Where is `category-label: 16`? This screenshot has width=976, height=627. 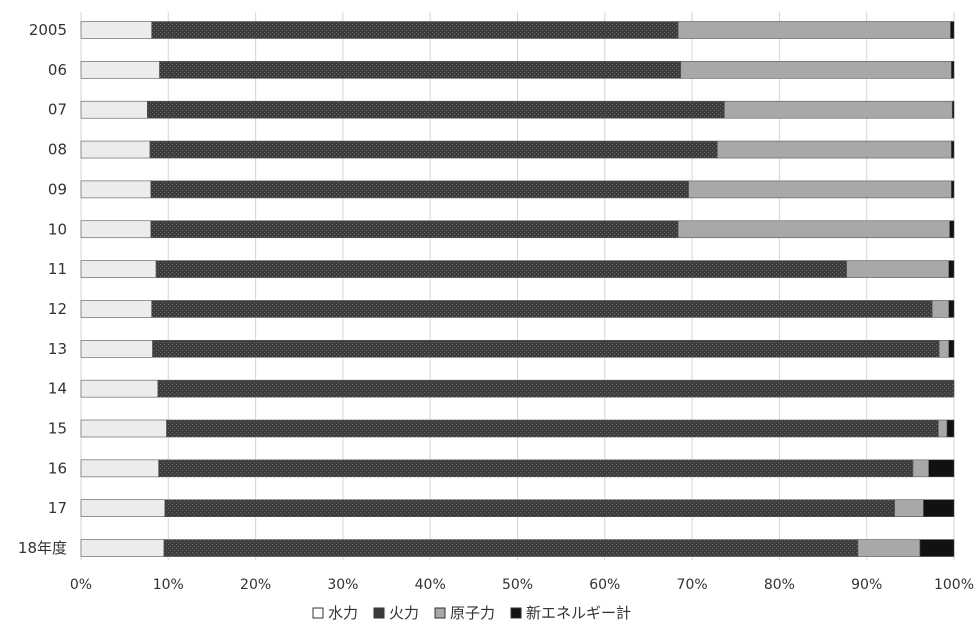 category-label: 16 is located at coordinates (57, 468).